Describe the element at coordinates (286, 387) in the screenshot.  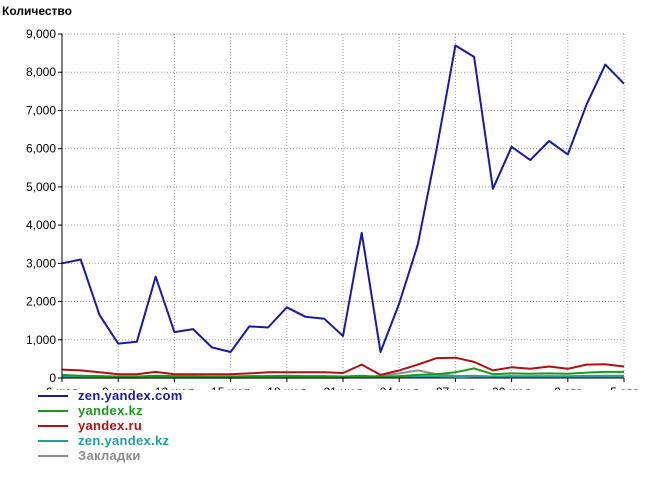
I see `x-tick-label: 18 июл` at that location.